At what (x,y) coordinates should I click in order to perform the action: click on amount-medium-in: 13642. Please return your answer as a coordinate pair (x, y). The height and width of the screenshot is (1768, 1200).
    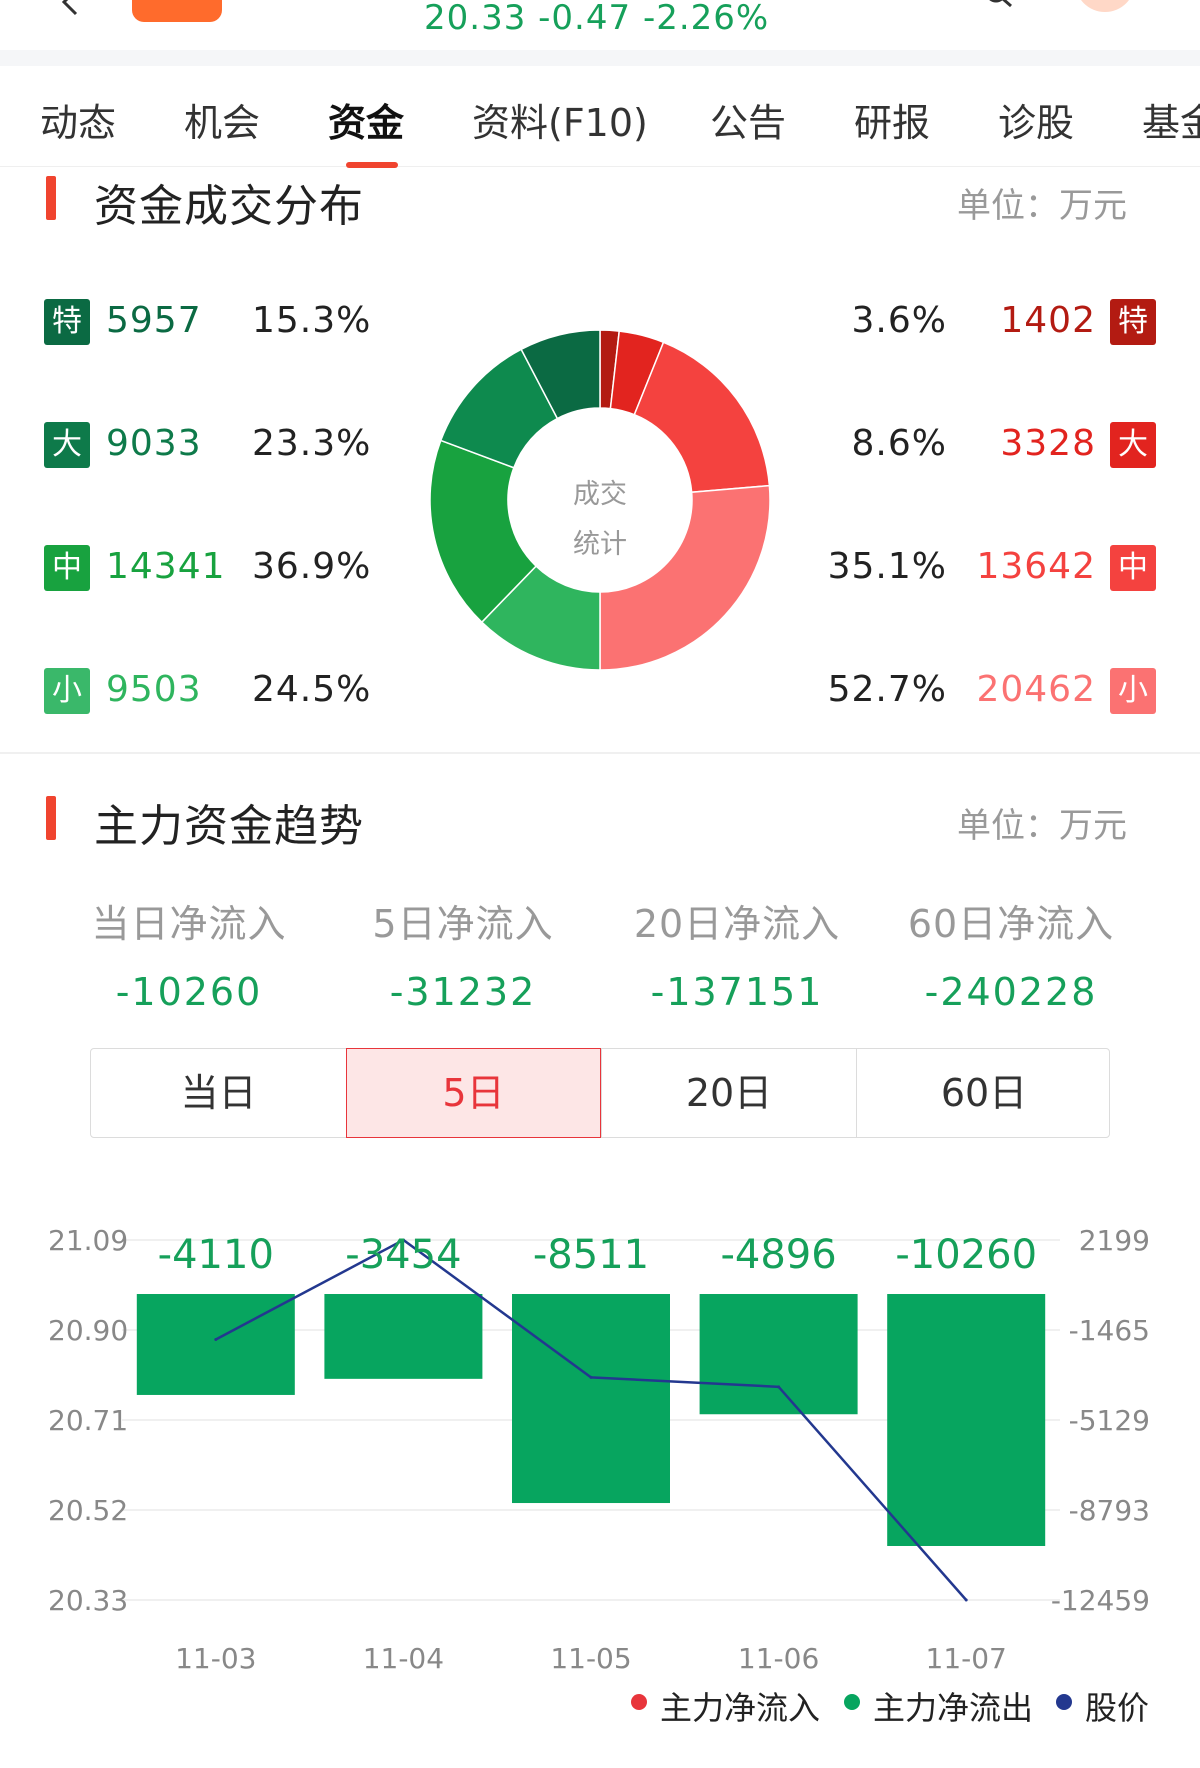
    Looking at the image, I should click on (1036, 566).